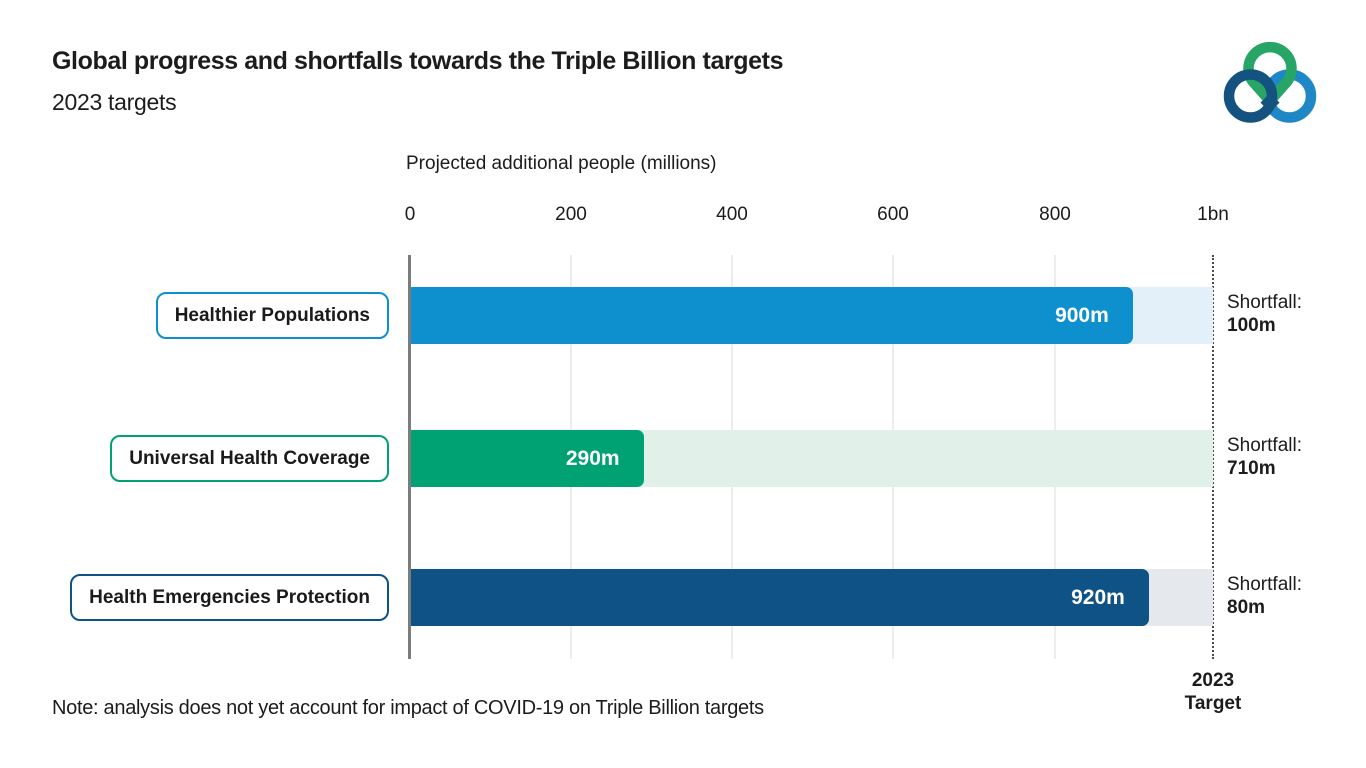 This screenshot has width=1366, height=768. Describe the element at coordinates (1098, 597) in the screenshot. I see `bar-value-label: 920m` at that location.